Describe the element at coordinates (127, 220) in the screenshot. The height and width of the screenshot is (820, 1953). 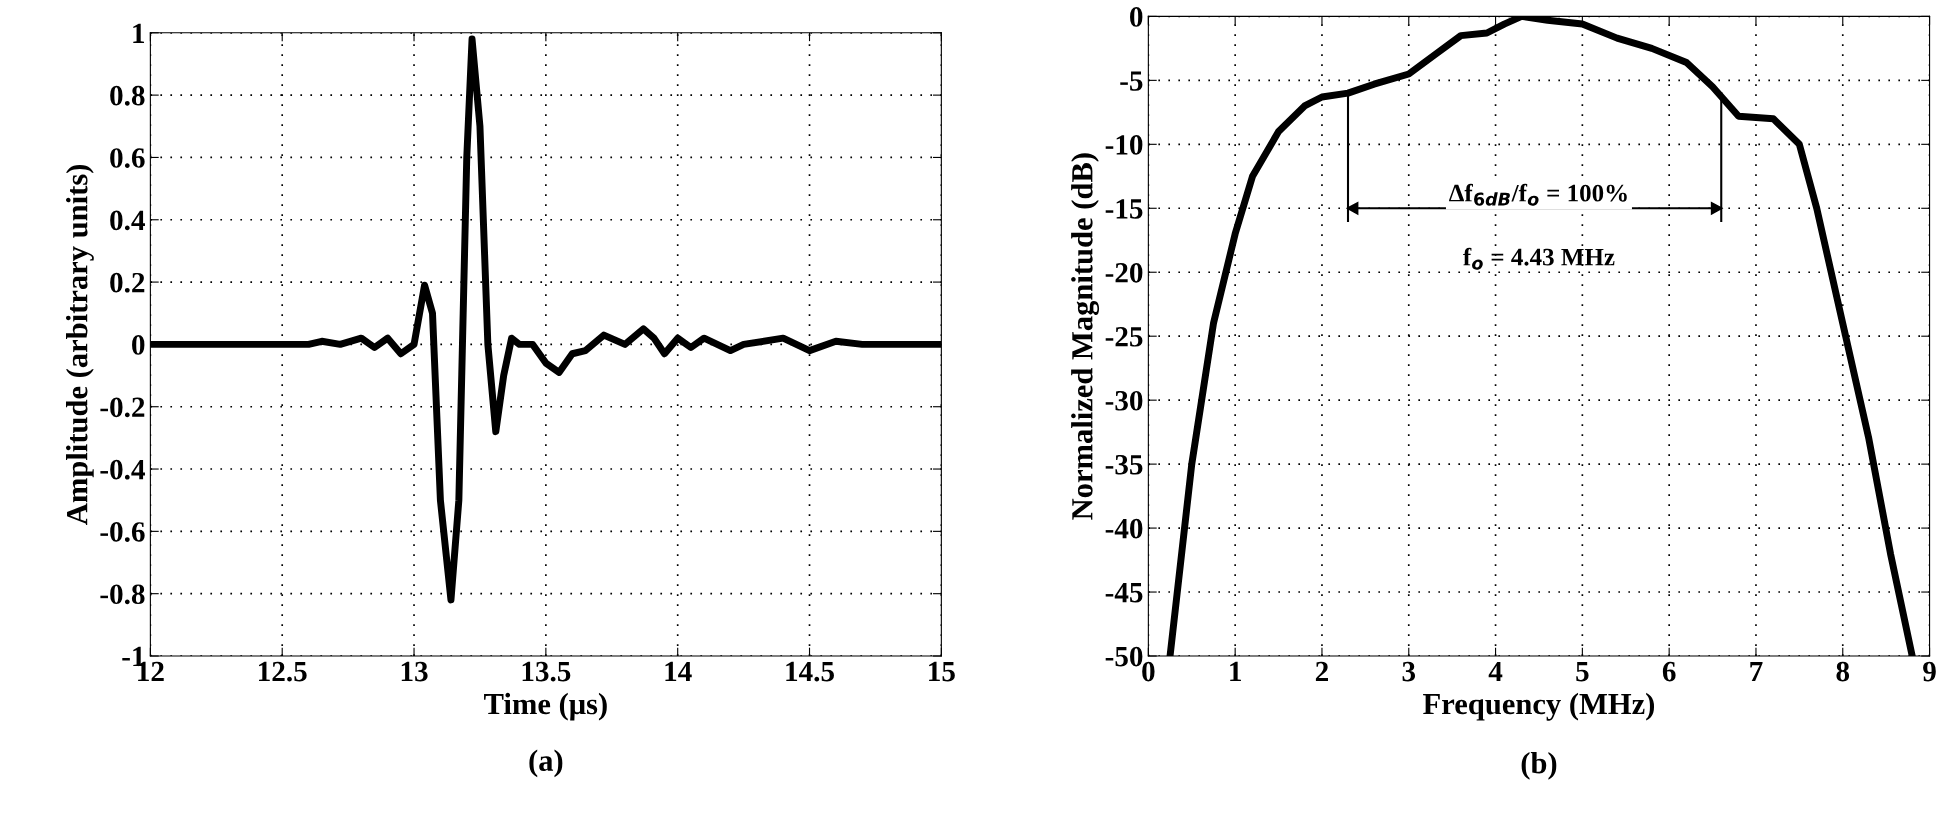
I see `y-tick-label: 0.4` at that location.